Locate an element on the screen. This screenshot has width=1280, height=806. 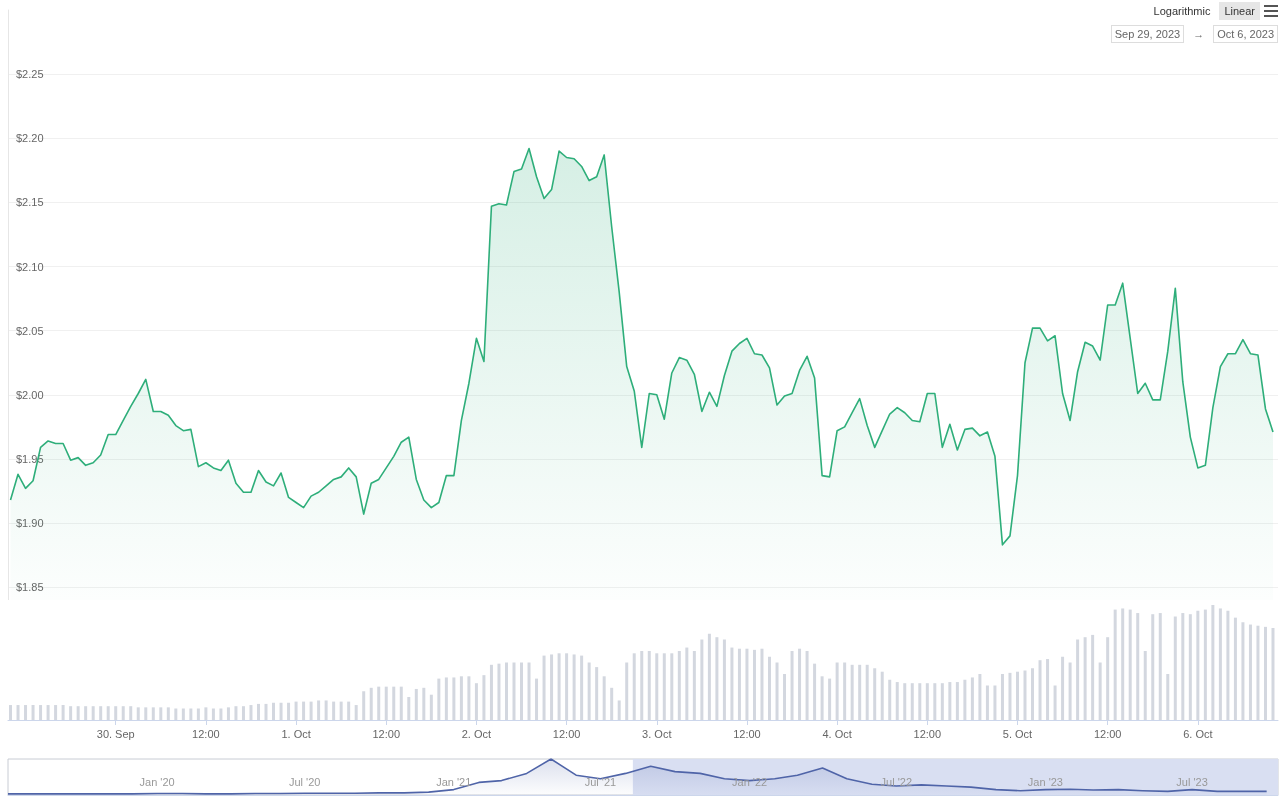
x-tick-label: Jul '20 is located at coordinates (304, 781).